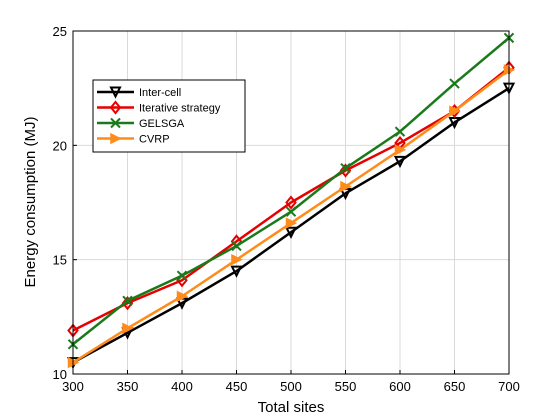 The image size is (560, 420). I want to click on y-tick-label: 20, so click(60, 145).